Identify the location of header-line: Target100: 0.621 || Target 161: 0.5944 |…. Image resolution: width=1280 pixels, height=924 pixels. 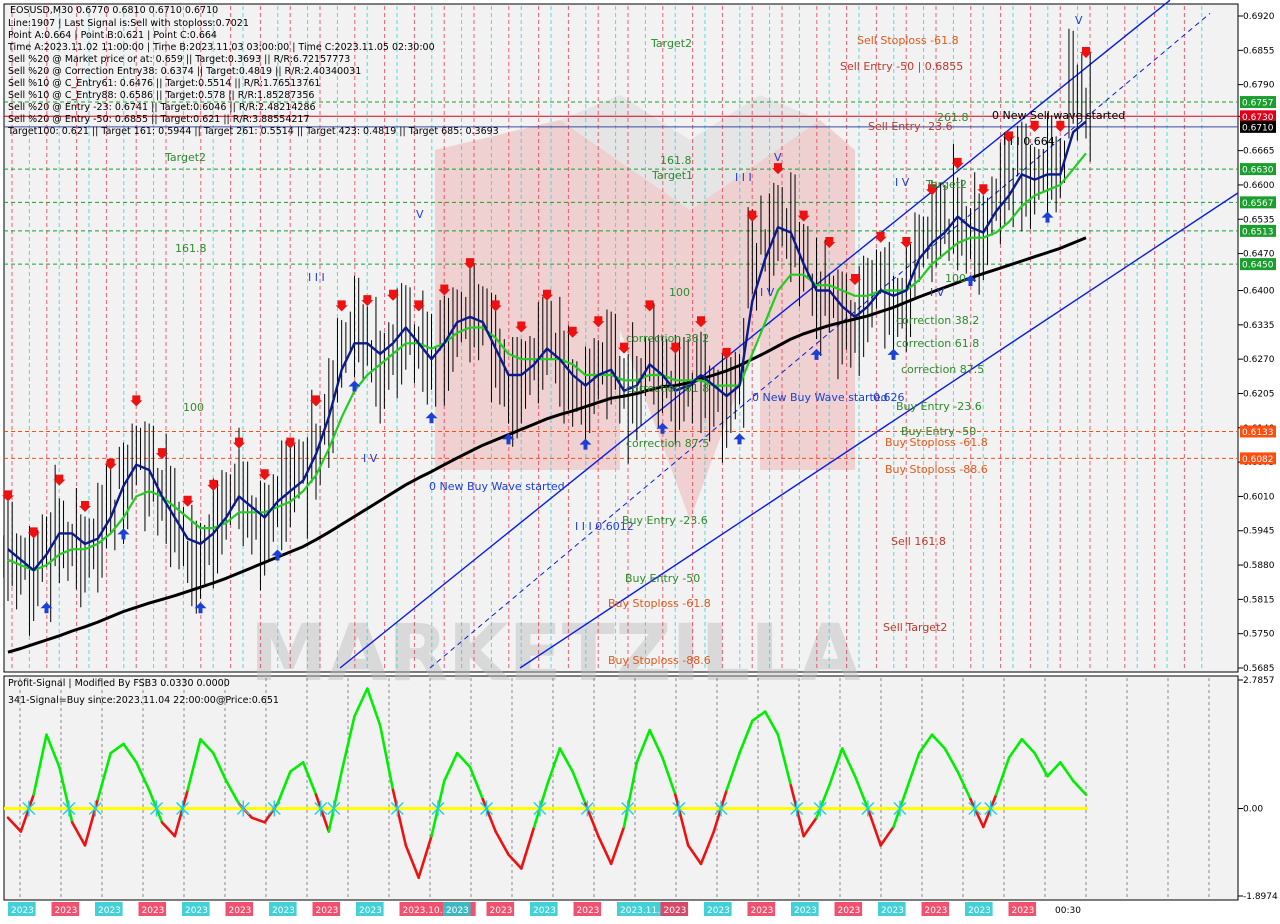
(253, 131).